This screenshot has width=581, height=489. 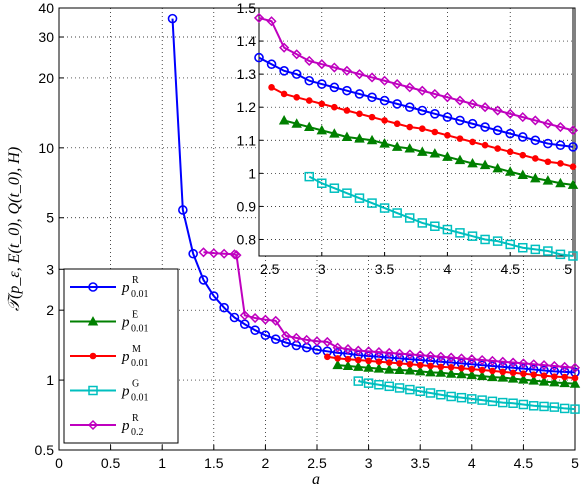 What do you see at coordinates (247, 140) in the screenshot?
I see `inset-y-tick-label: 1.1` at bounding box center [247, 140].